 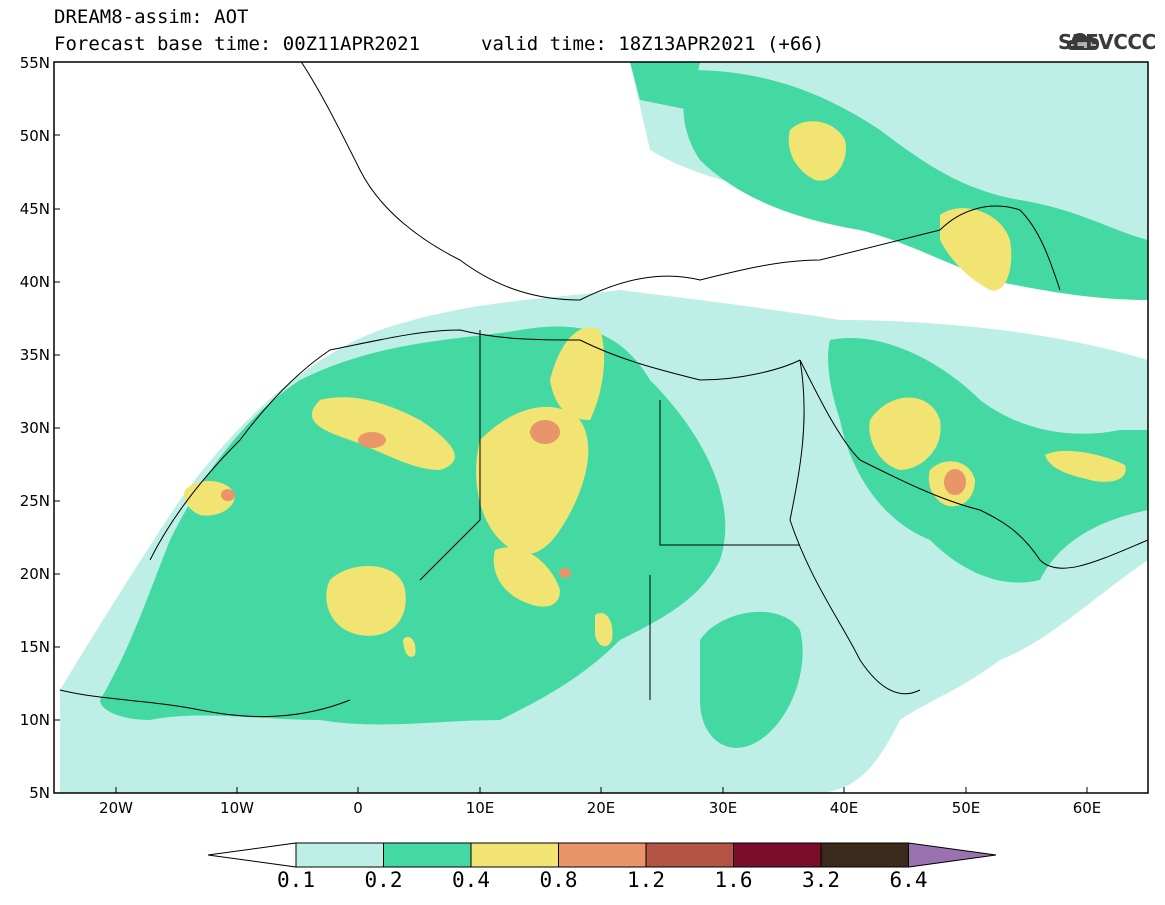 What do you see at coordinates (358, 808) in the screenshot?
I see `lon-label: 0` at bounding box center [358, 808].